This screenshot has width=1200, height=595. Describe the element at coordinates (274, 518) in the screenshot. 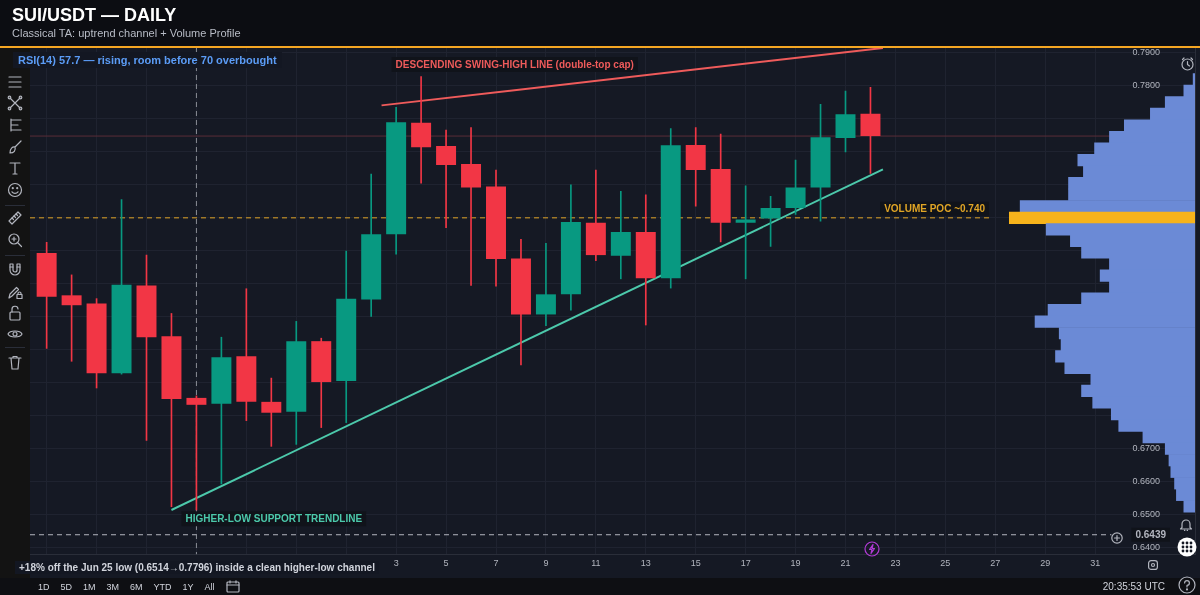

I see `series-label: HIGHER-LOW SUPPORT TRENDLINE` at that location.